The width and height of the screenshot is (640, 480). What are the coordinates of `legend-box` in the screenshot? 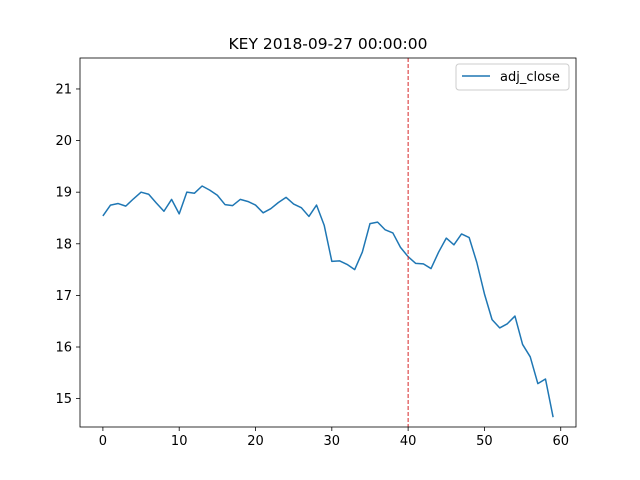 It's located at (512, 77).